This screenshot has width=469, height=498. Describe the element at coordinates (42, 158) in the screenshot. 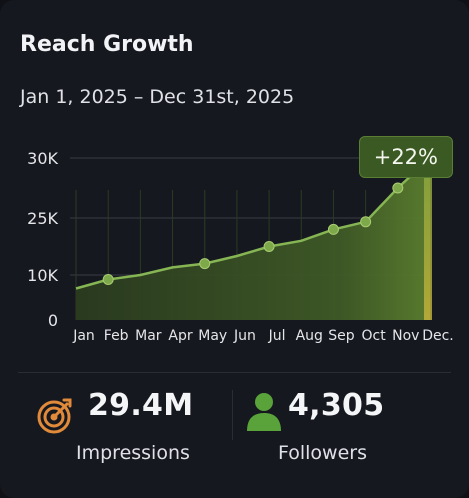

I see `y-tick-label: 30K` at that location.